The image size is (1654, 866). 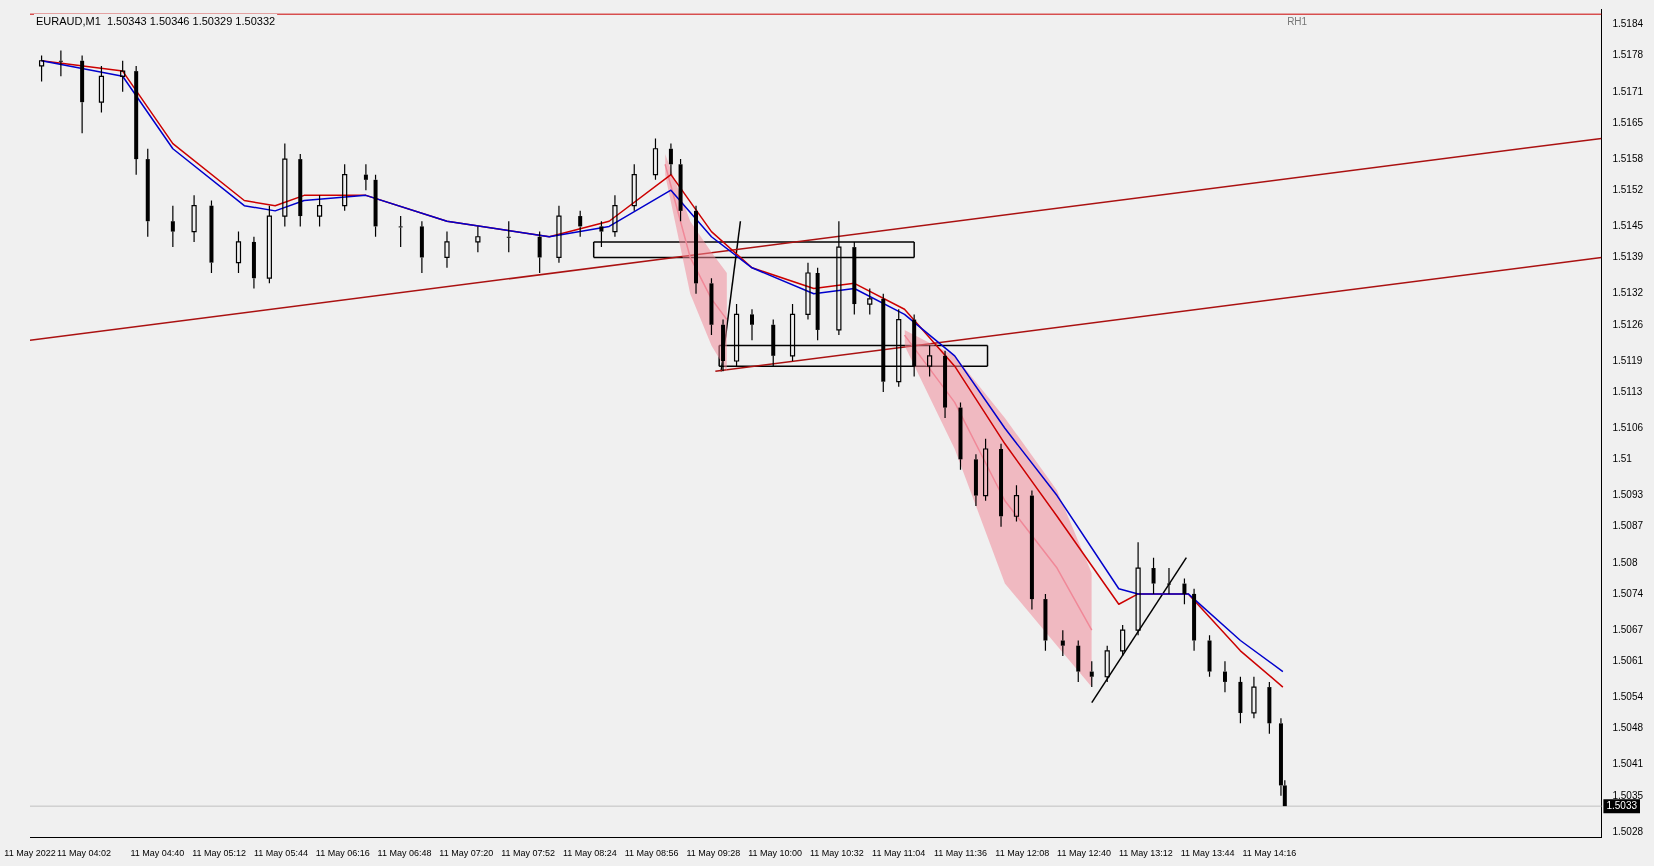 I want to click on x-tick-label: 11 May 06:16, so click(x=342, y=853).